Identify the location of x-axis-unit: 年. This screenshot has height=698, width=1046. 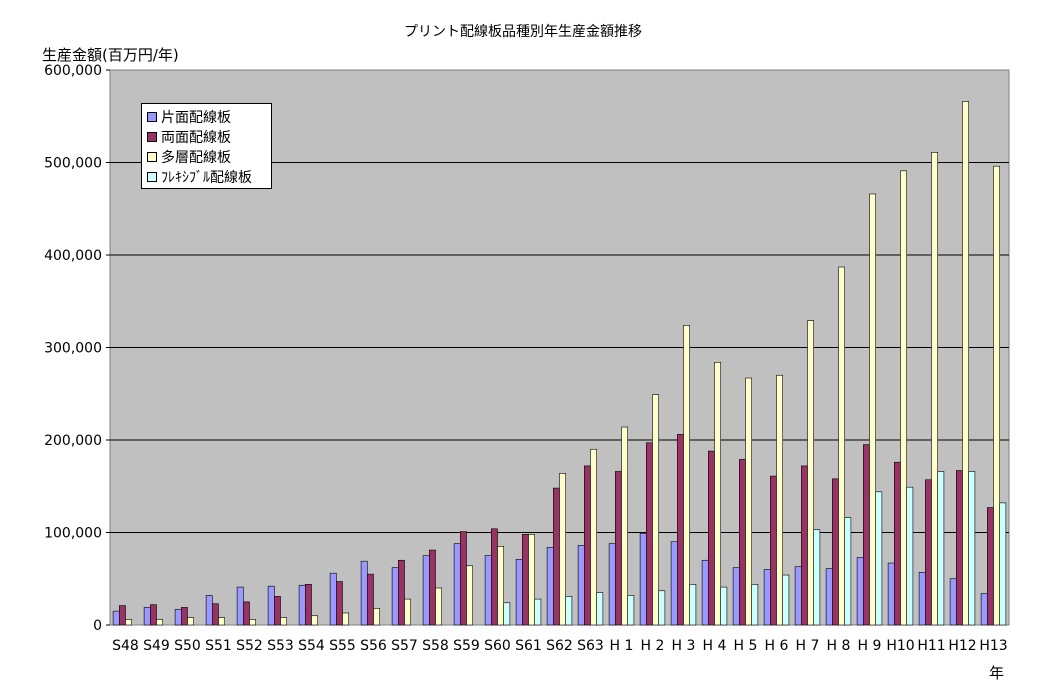
(997, 673).